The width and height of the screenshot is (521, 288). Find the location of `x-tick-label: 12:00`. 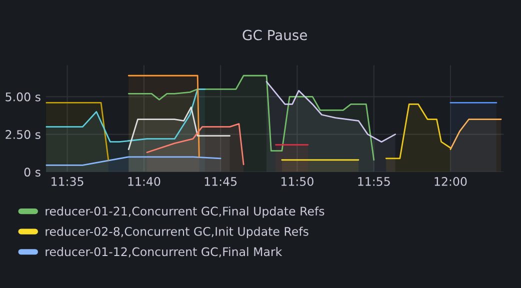

x-tick-label: 12:00 is located at coordinates (450, 181).